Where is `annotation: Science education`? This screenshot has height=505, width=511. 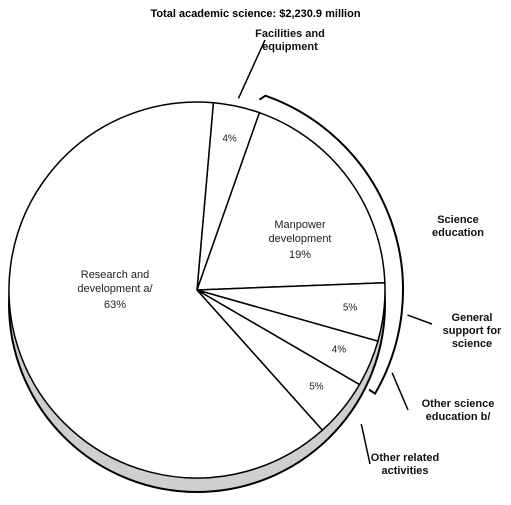
annotation: Science education is located at coordinates (458, 226).